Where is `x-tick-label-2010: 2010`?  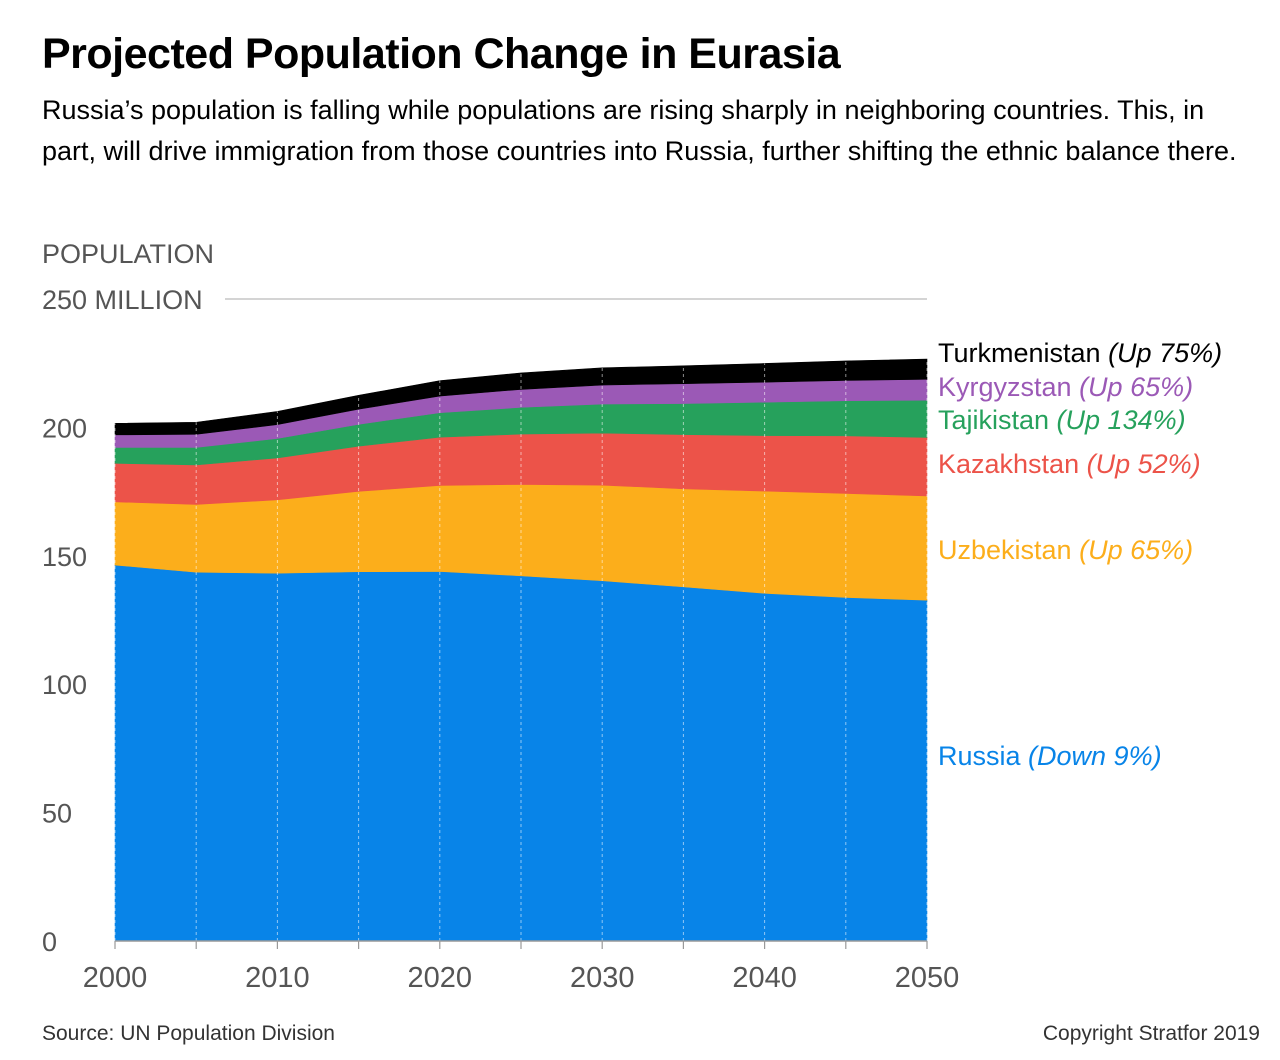
x-tick-label-2010: 2010 is located at coordinates (277, 978).